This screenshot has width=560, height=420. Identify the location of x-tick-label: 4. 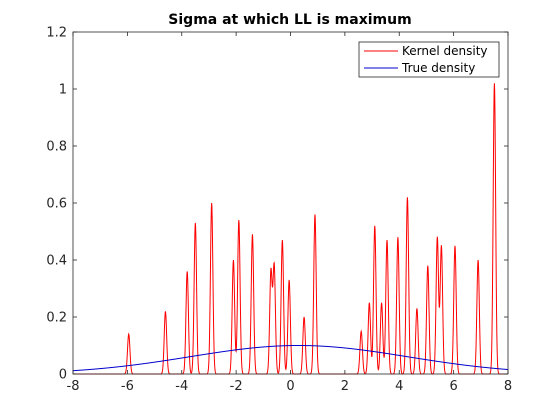
(399, 386).